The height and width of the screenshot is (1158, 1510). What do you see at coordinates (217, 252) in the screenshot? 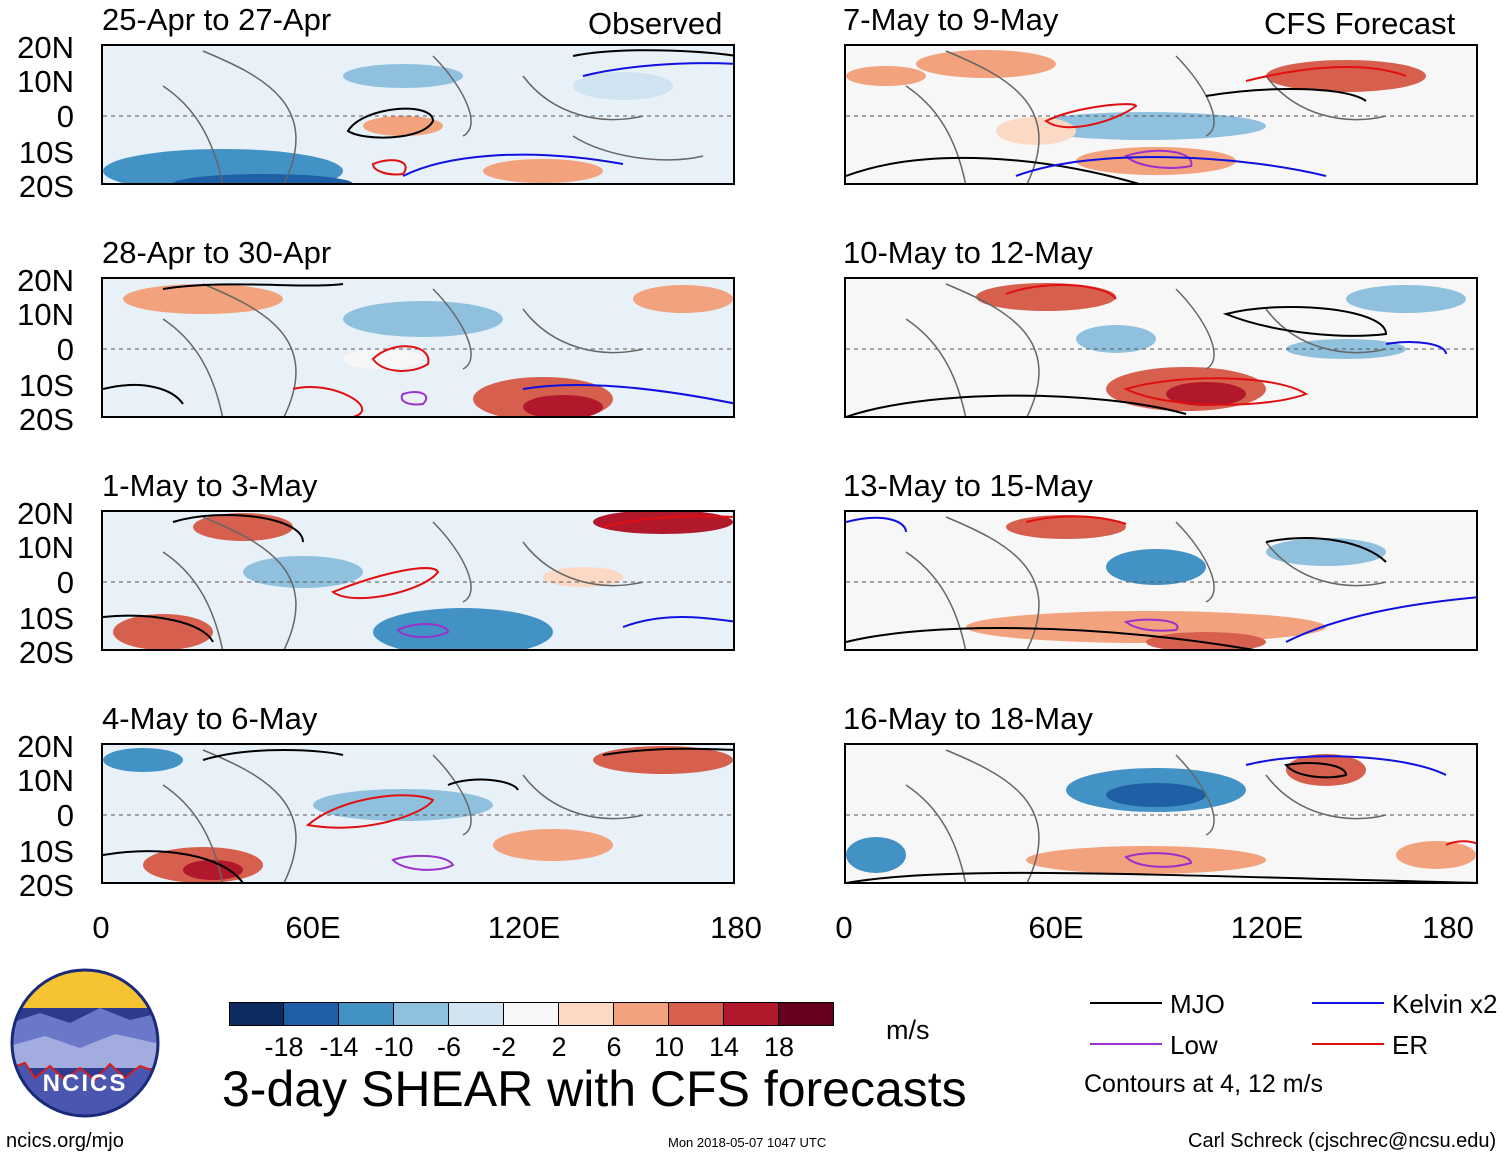
I see `panel-title-obs-2: 28-Apr to 30-Apr` at bounding box center [217, 252].